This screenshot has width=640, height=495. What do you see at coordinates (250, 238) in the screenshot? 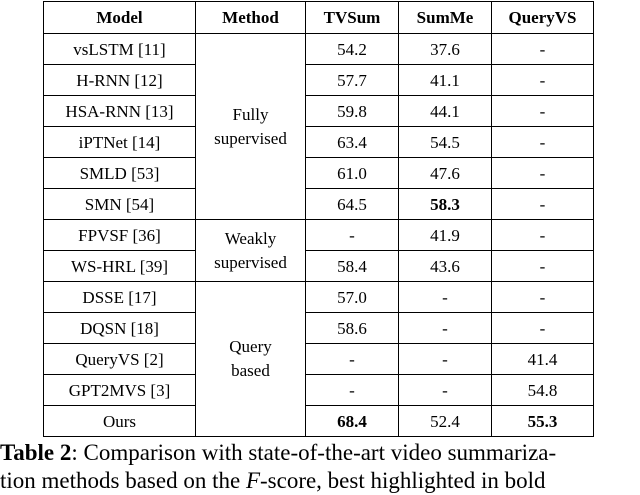
I see `method-label: Weakly` at bounding box center [250, 238].